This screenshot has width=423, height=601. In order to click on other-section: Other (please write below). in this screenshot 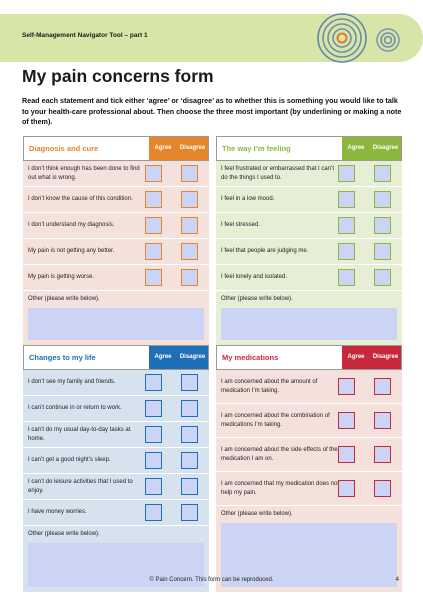, I will do `click(116, 559)`.